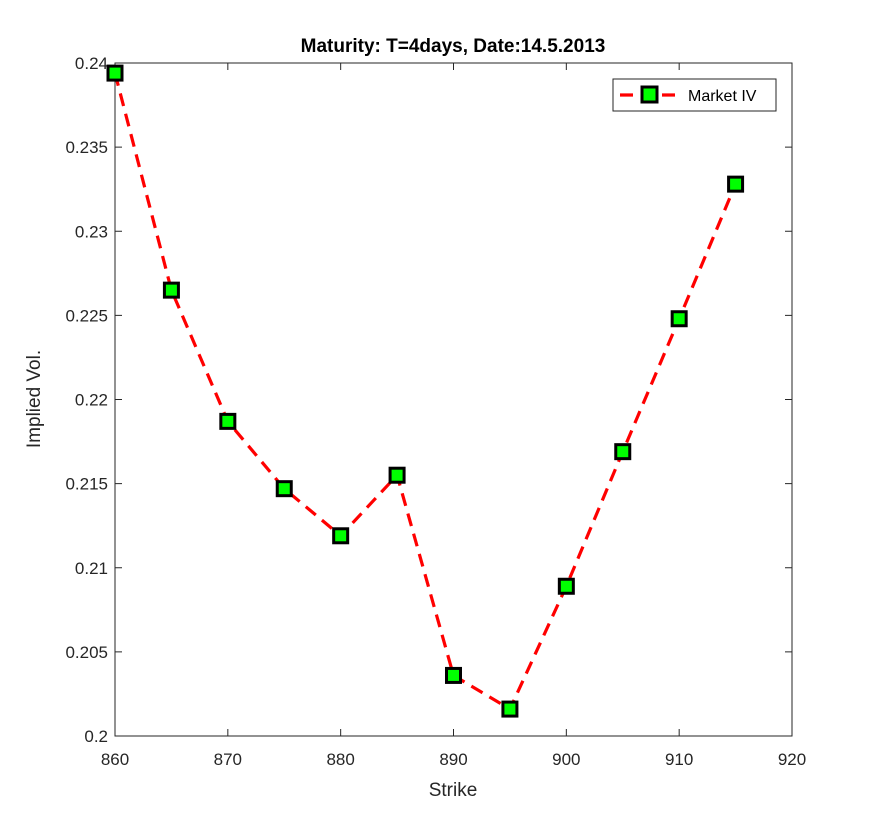 This screenshot has height=827, width=875. What do you see at coordinates (86, 484) in the screenshot?
I see `y-tick-label: 0.215` at bounding box center [86, 484].